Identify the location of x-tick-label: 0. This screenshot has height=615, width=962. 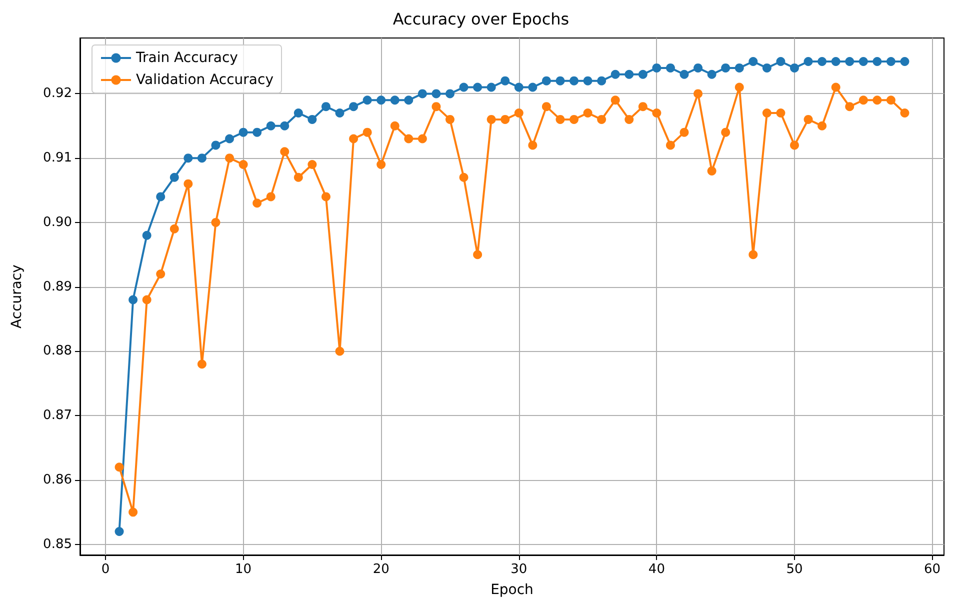
(105, 569).